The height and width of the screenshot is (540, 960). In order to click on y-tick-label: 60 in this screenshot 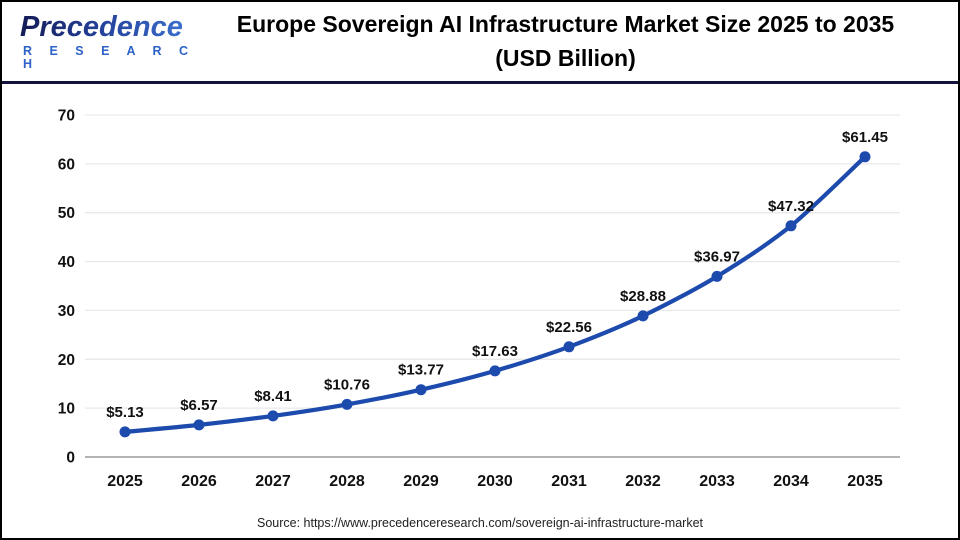, I will do `click(66, 164)`.